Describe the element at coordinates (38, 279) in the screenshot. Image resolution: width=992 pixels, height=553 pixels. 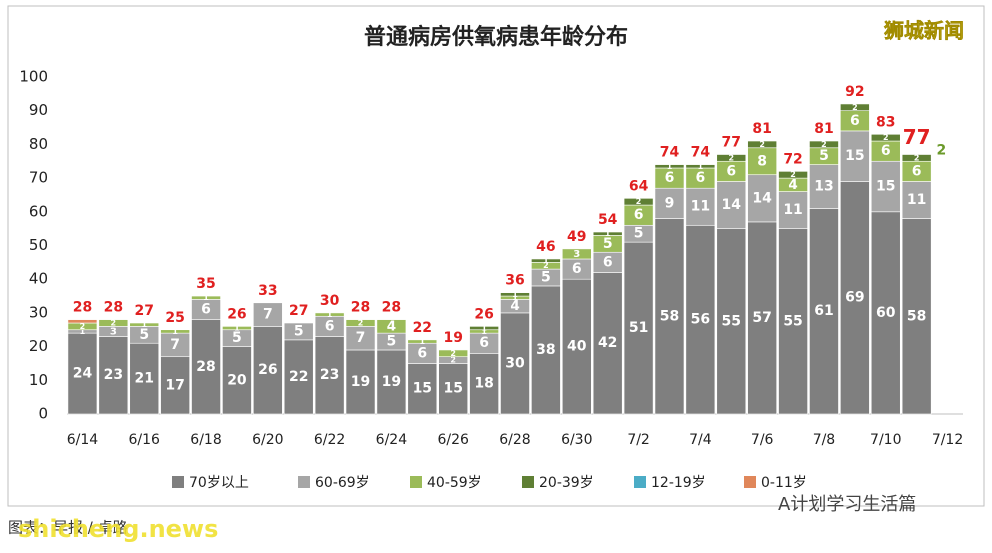
I see `y-tick-label: 40` at that location.